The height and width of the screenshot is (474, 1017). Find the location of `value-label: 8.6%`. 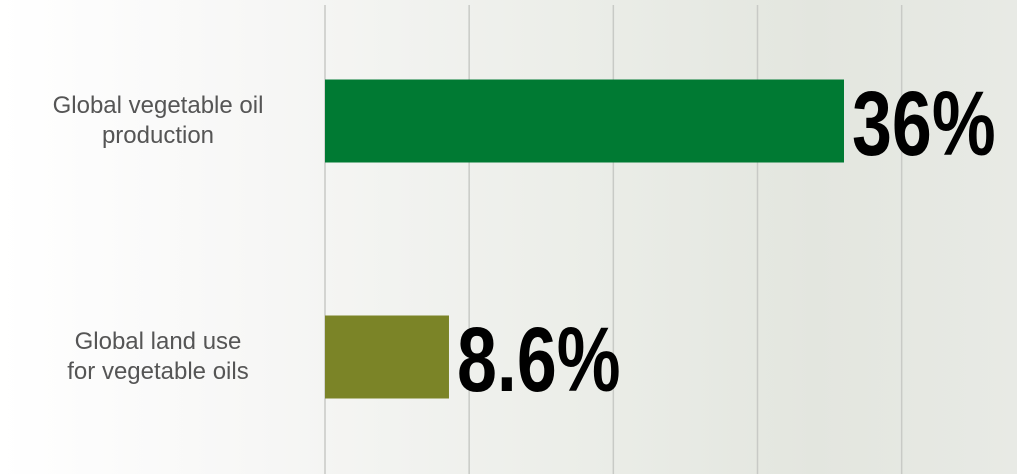

value-label: 8.6% is located at coordinates (539, 360).